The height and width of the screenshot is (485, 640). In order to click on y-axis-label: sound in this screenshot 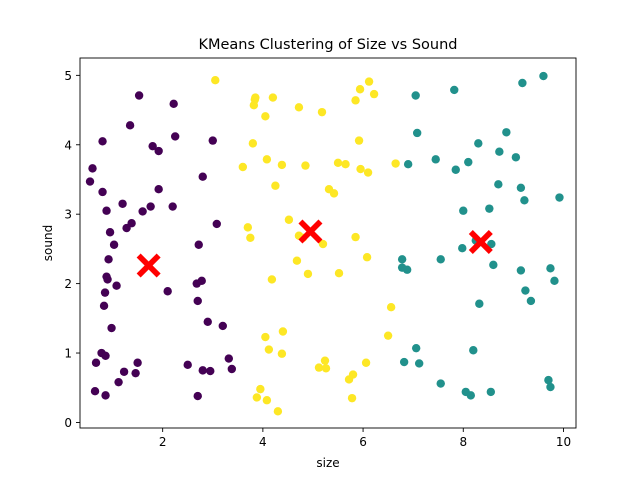, I will do `click(48, 243)`.